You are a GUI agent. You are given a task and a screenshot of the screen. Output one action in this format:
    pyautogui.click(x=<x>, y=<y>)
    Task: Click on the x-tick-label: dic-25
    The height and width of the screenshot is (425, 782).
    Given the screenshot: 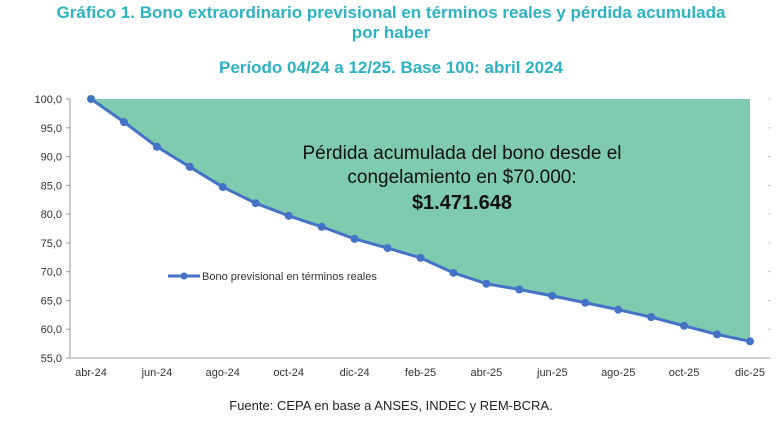 What is the action you would take?
    pyautogui.click(x=750, y=373)
    